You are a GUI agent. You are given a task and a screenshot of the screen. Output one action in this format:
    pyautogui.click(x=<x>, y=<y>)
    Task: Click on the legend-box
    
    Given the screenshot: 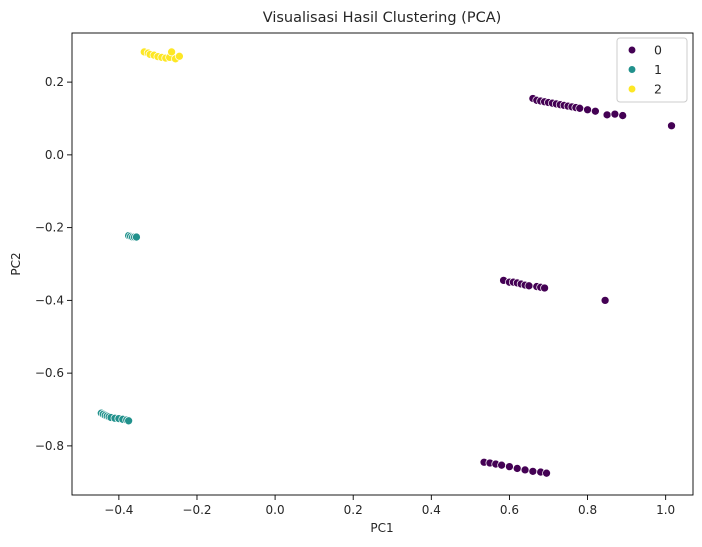 What is the action you would take?
    pyautogui.click(x=652, y=70)
    